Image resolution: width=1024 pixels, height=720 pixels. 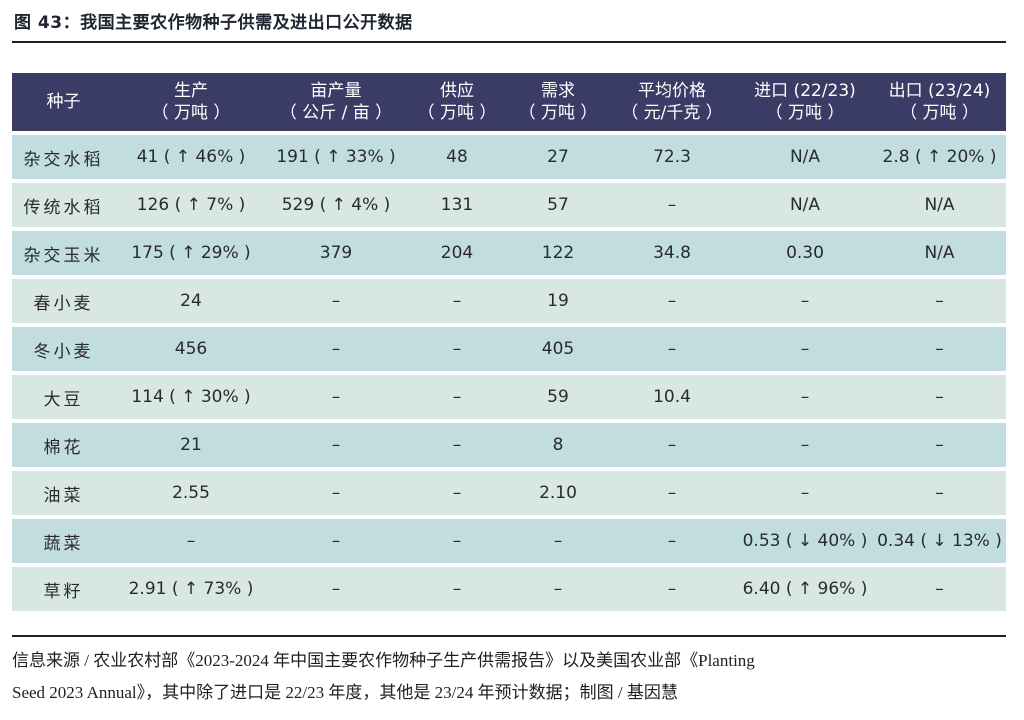 What do you see at coordinates (63, 102) in the screenshot?
I see `header-seed: 种子` at bounding box center [63, 102].